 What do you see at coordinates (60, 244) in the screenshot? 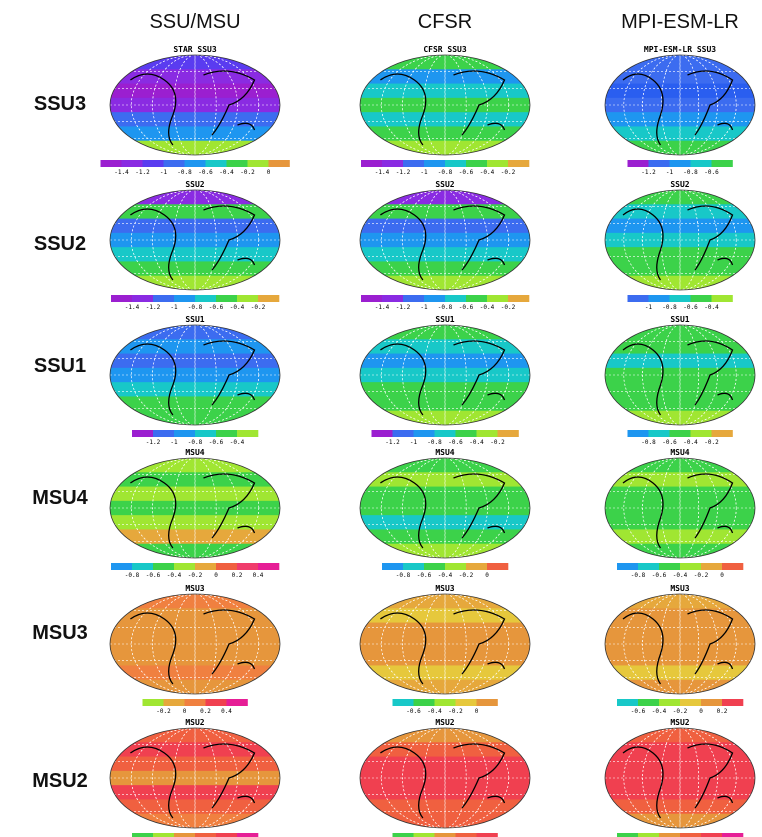
I see `row-label: SSU2` at bounding box center [60, 244].